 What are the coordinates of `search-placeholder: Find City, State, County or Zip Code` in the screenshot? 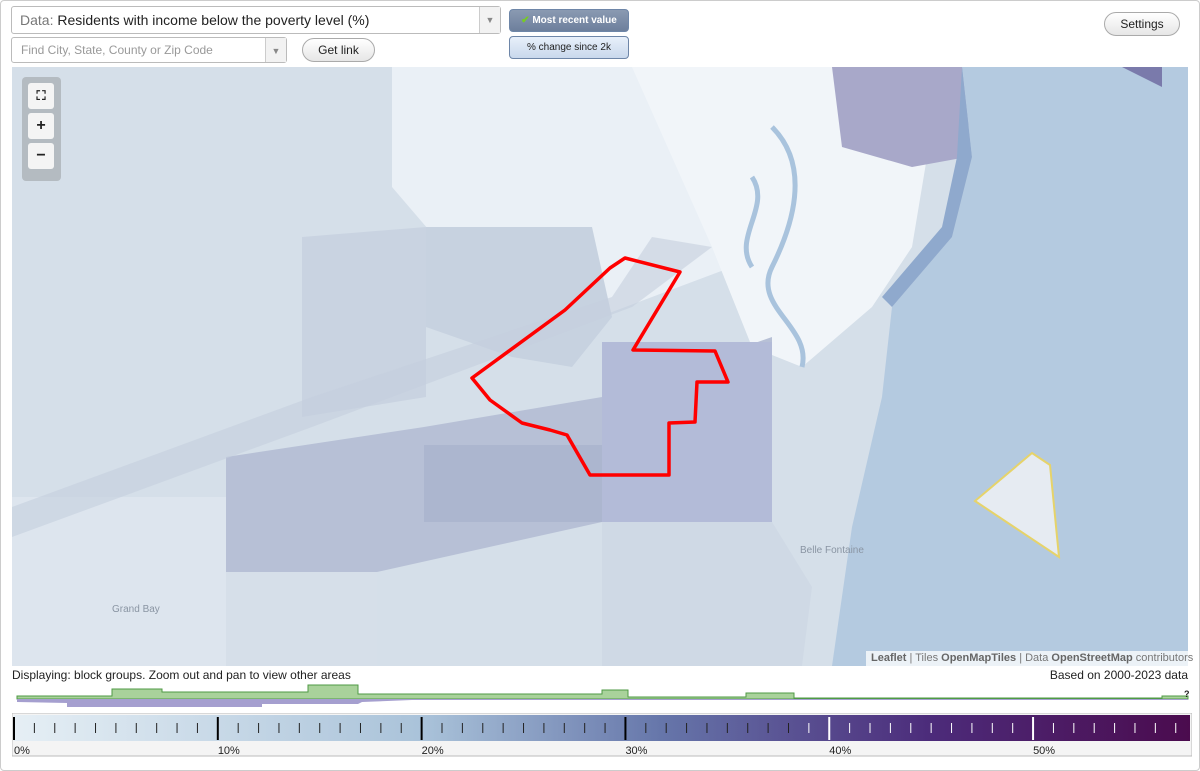 It's located at (117, 50).